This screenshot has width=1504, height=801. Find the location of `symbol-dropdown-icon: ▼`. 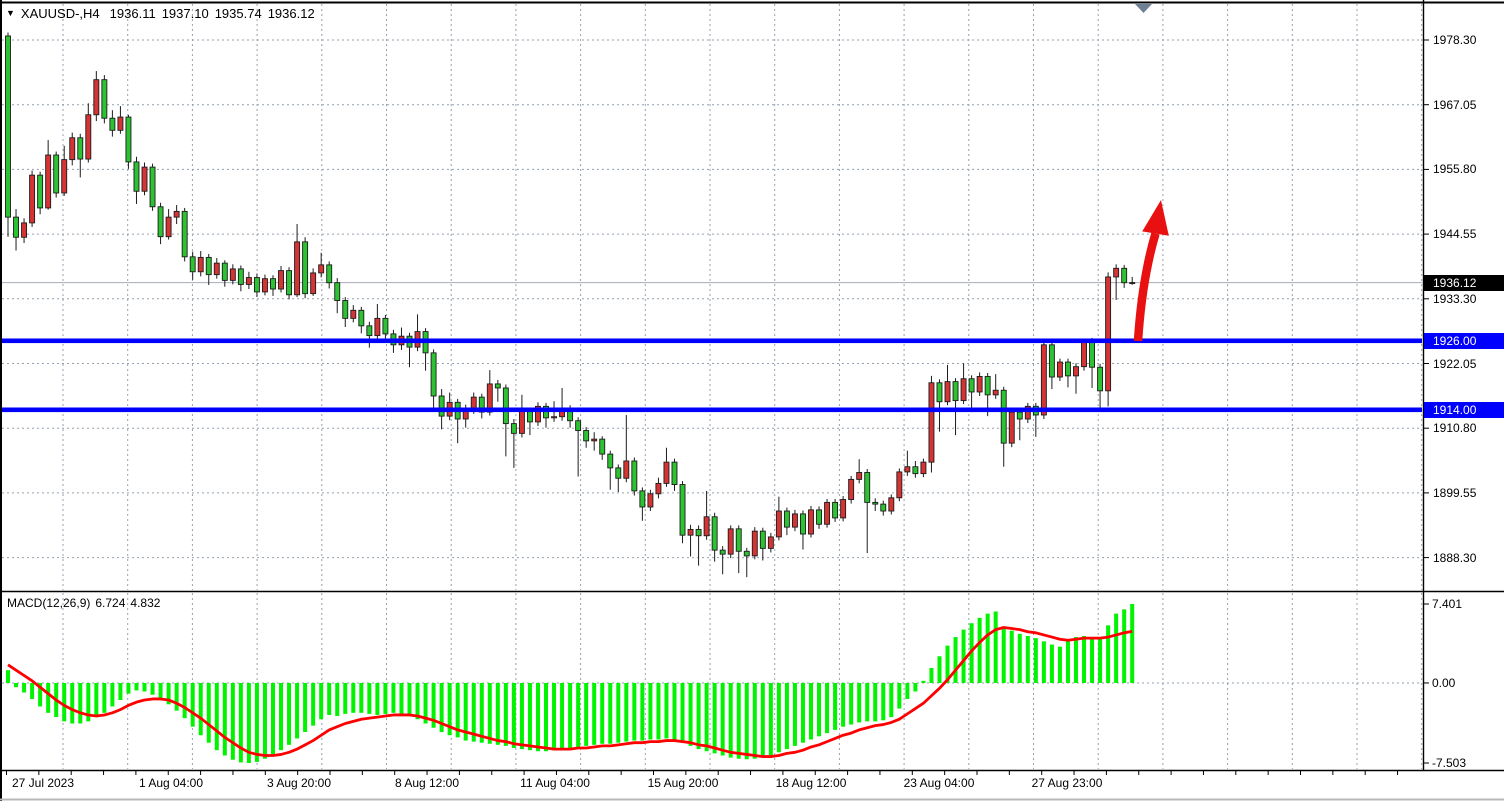

symbol-dropdown-icon: ▼ is located at coordinates (10, 13).